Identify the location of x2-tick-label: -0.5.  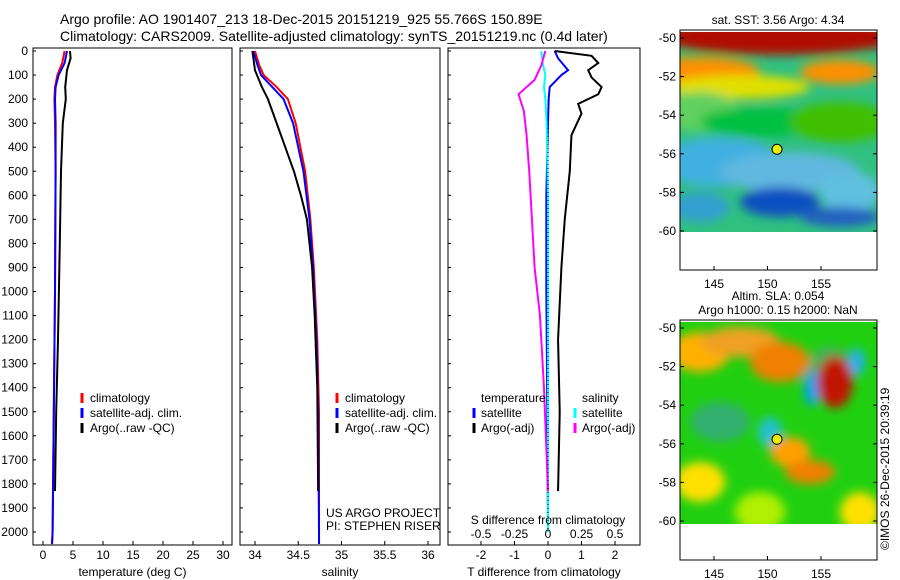
(481, 534).